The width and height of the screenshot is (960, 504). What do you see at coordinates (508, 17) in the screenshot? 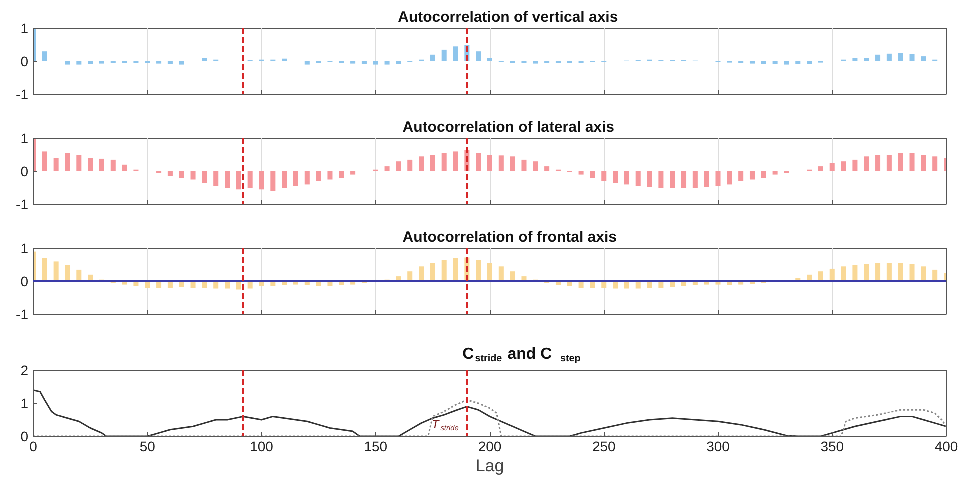
I see `chart-title: Autocorrelation of vertical axis` at bounding box center [508, 17].